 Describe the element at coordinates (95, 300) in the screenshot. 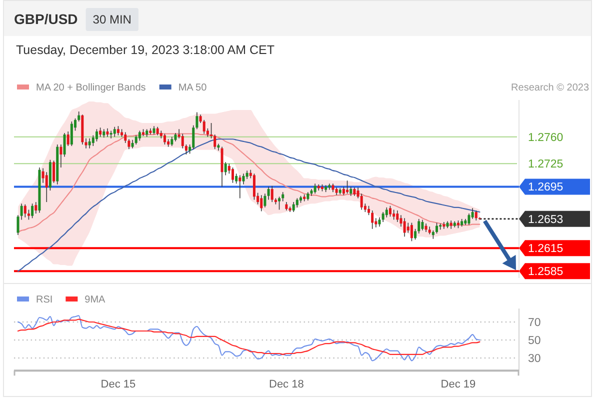

I see `legend-label: 9MA` at that location.